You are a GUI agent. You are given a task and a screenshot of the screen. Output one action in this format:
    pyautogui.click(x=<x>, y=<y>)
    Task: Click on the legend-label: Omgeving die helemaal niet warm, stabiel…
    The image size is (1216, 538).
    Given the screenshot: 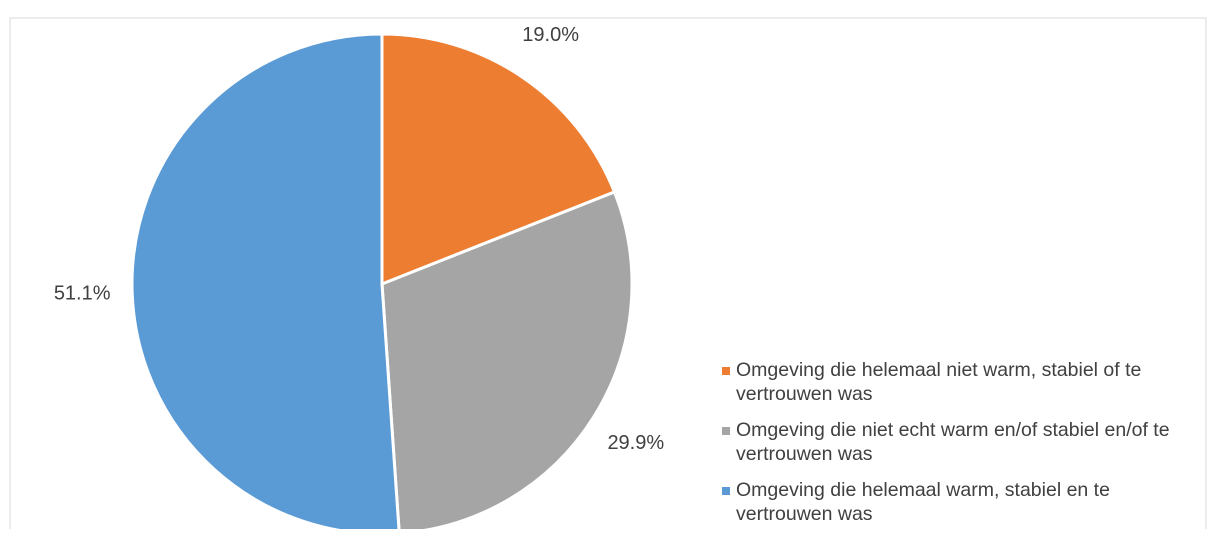 What is the action you would take?
    pyautogui.click(x=939, y=382)
    